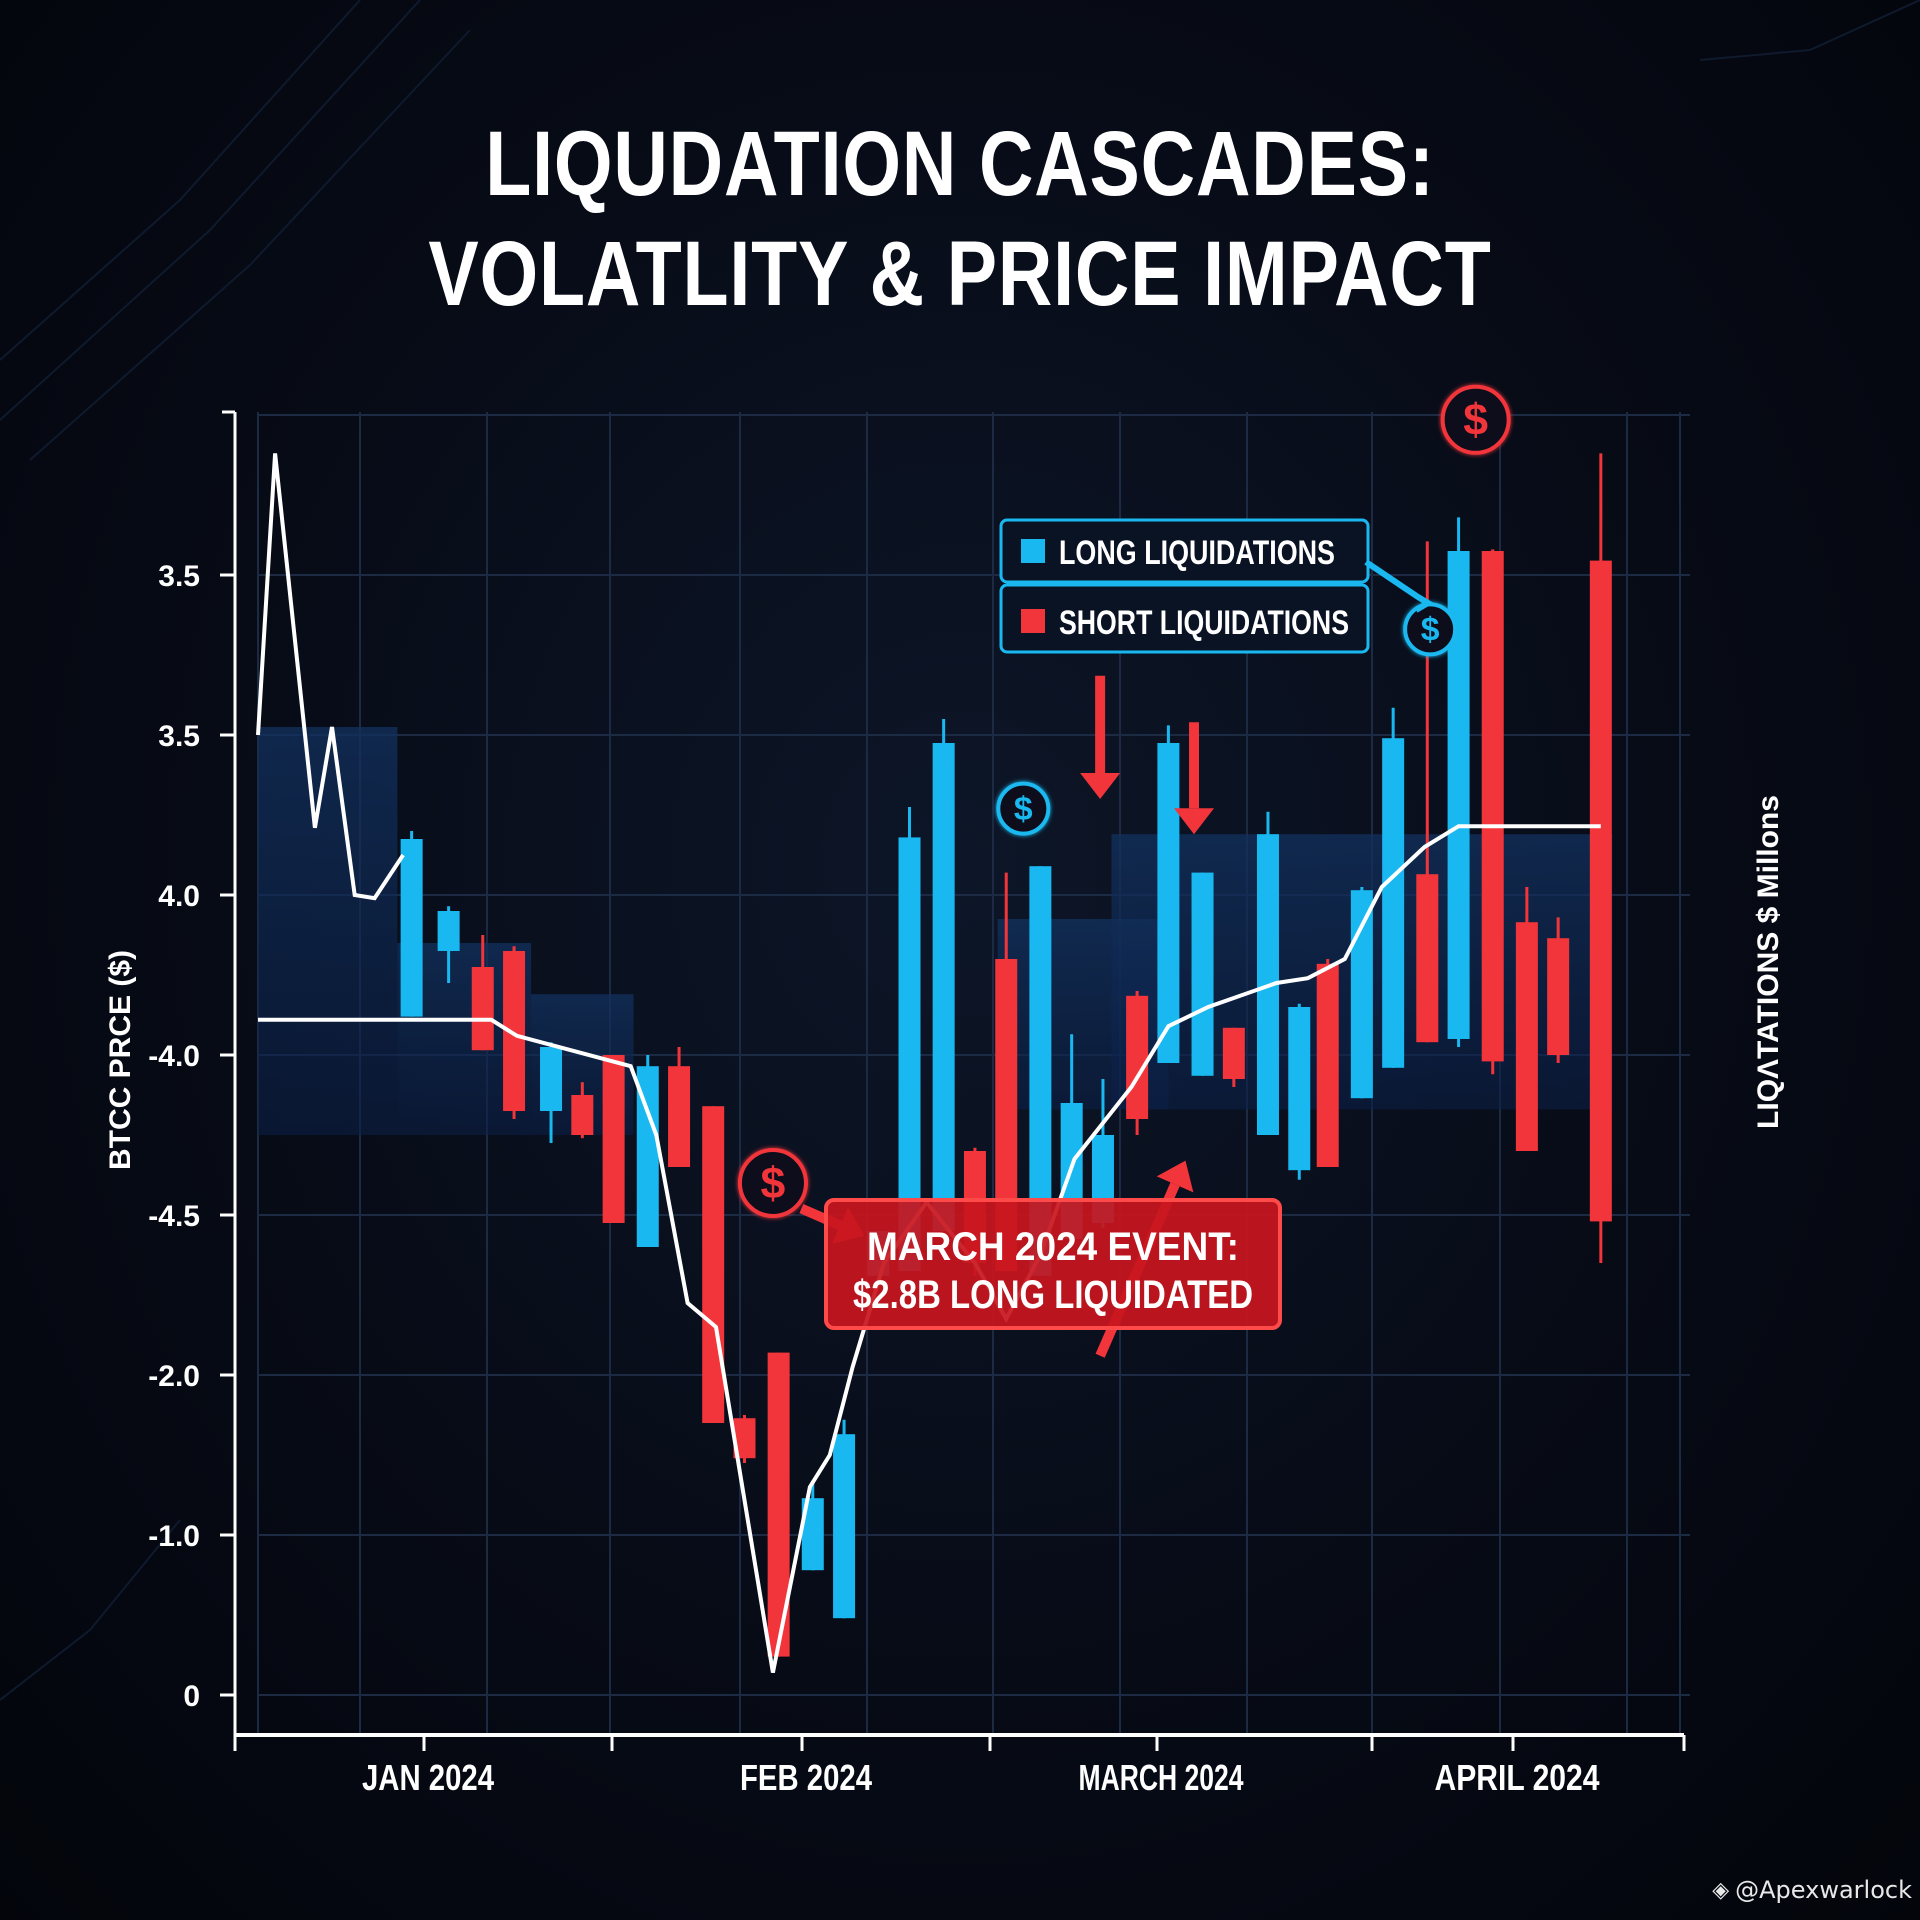  I want to click on legend-label-long: LONG LIQUIDATIONS, so click(1197, 553).